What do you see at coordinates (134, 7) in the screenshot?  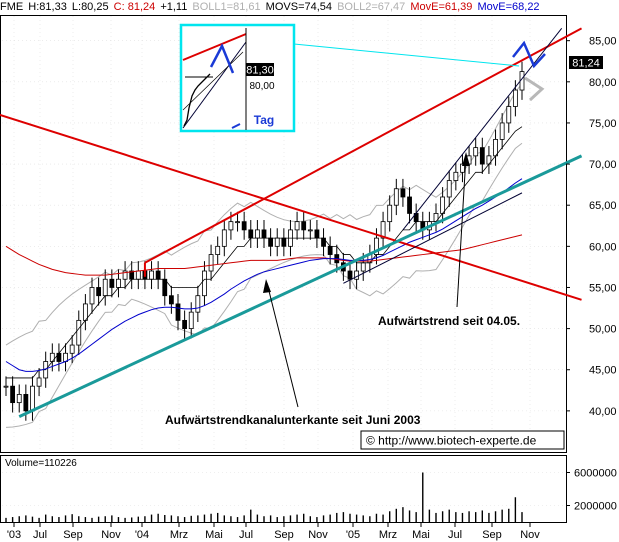 I see `legend-close: C: 81,24` at bounding box center [134, 7].